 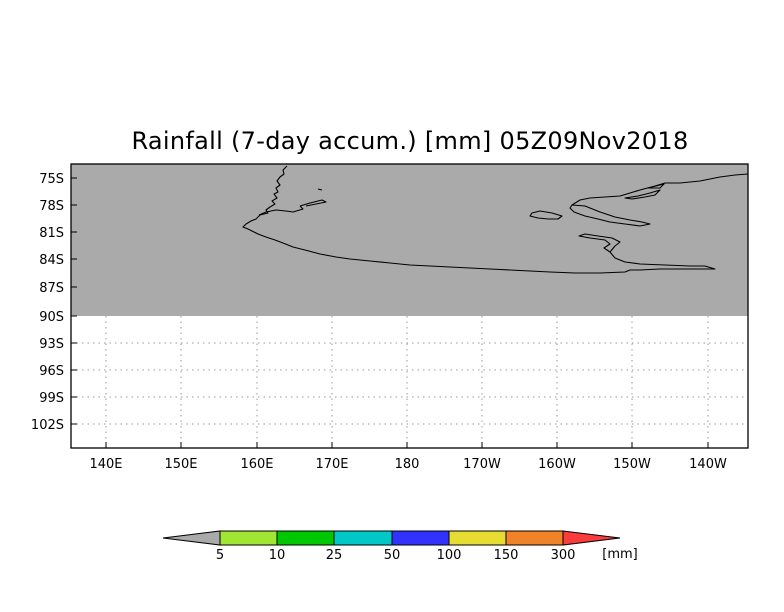 I want to click on lon-label: 160W, so click(x=557, y=464).